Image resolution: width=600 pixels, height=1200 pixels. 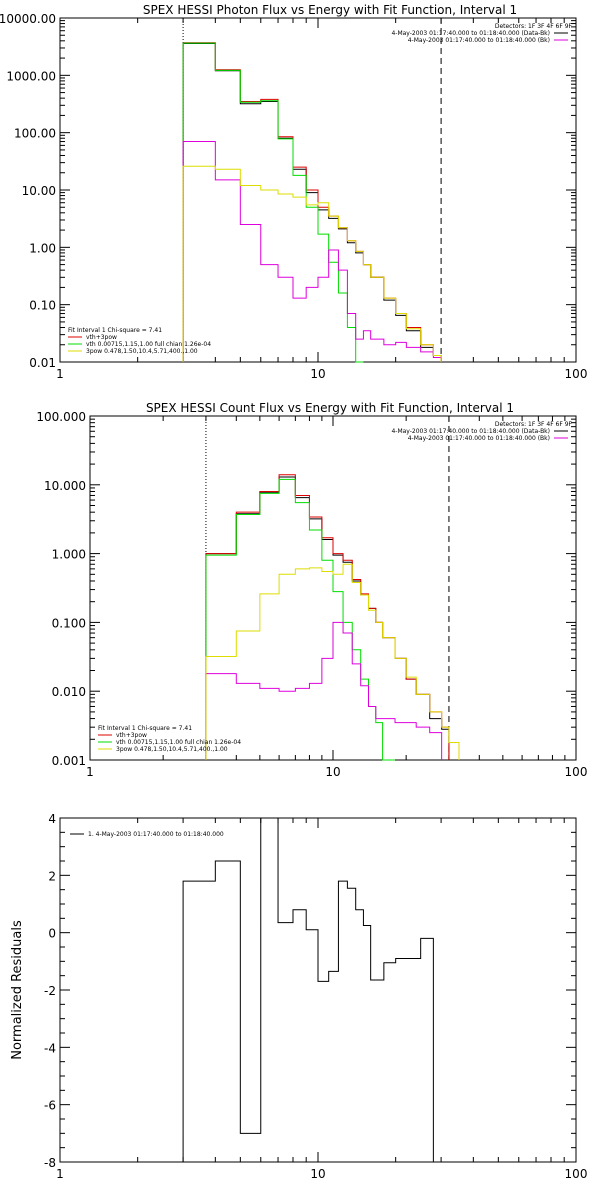 What do you see at coordinates (52, 819) in the screenshot?
I see `y-tick-label: 4` at bounding box center [52, 819].